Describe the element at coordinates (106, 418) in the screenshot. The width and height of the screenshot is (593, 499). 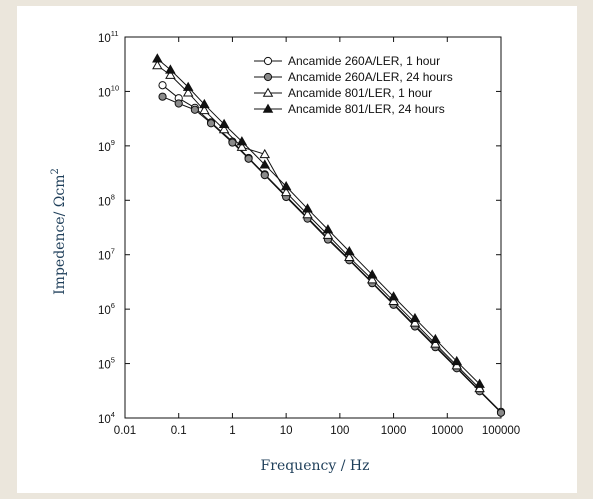
I see `y-tick-label: 10⁴` at that location.